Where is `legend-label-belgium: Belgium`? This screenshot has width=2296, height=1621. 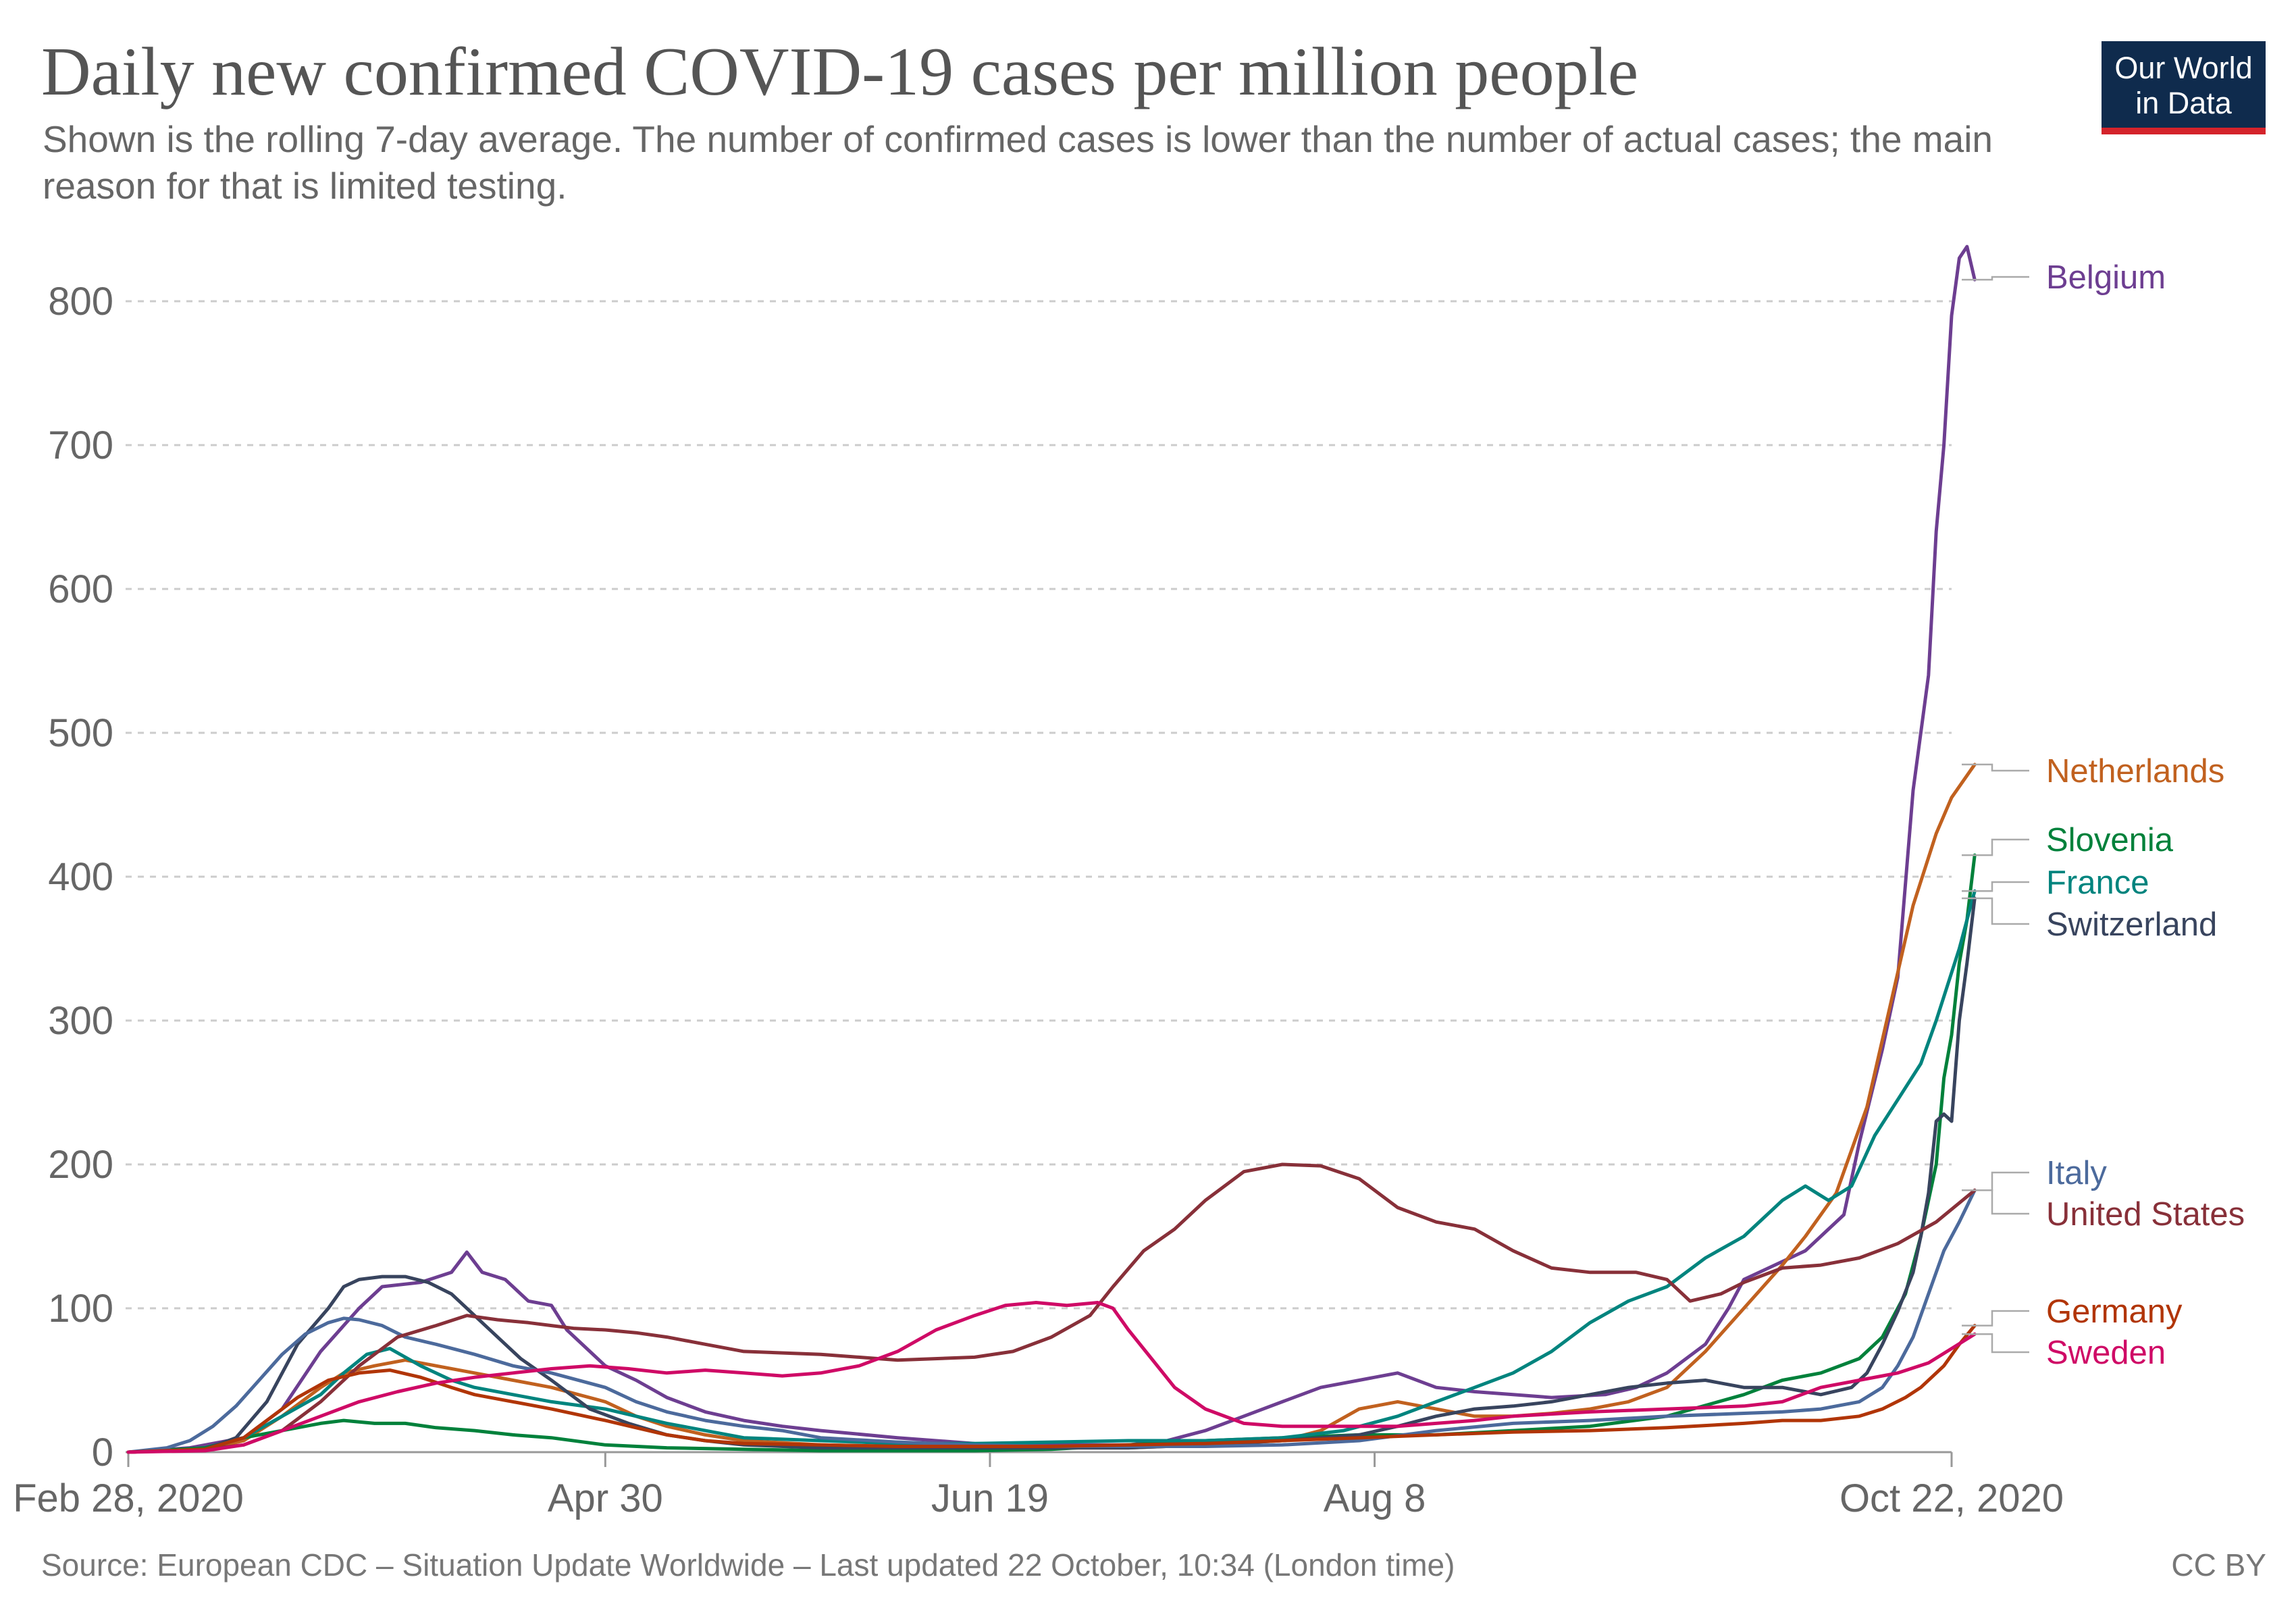 legend-label-belgium: Belgium is located at coordinates (2106, 277).